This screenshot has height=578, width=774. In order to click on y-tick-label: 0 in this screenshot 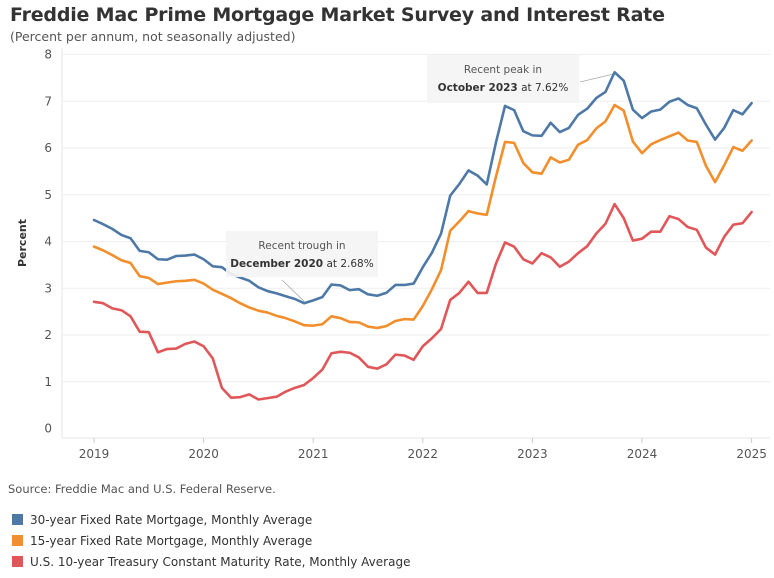, I will do `click(48, 429)`.